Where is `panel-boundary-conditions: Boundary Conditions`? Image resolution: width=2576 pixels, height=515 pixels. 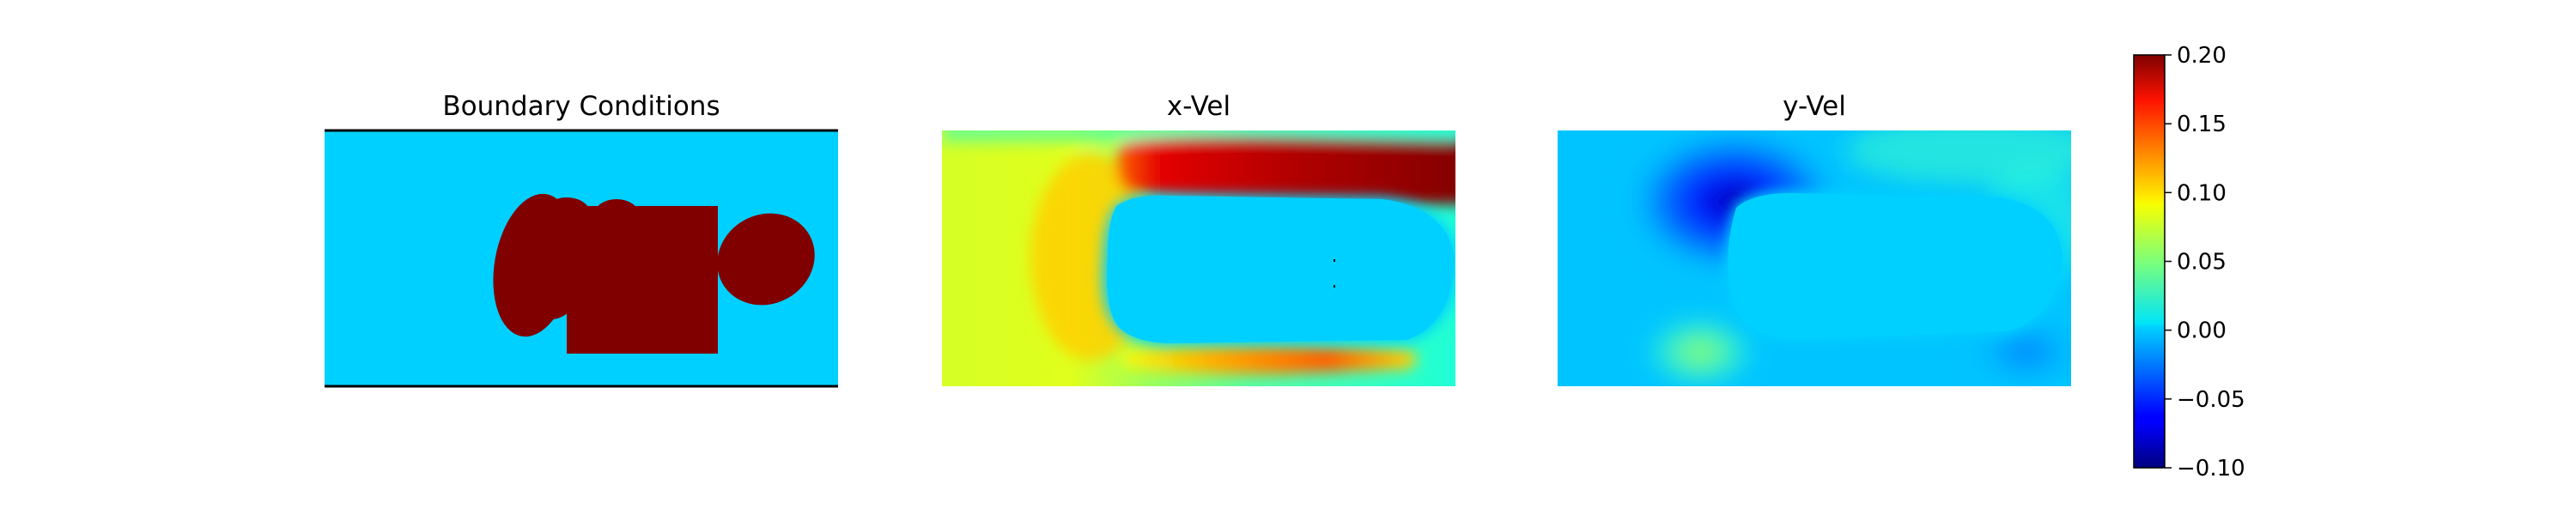 panel-boundary-conditions: Boundary Conditions is located at coordinates (581, 238).